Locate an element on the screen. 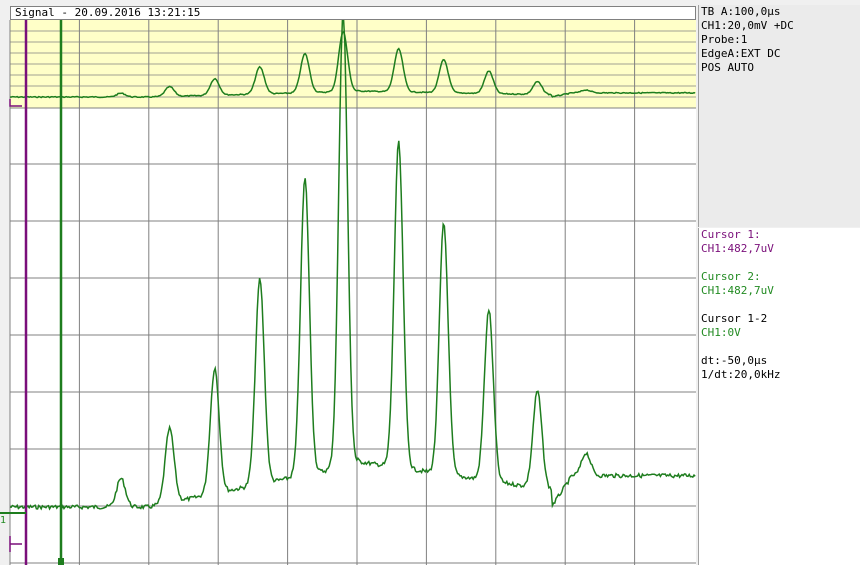 This screenshot has height=565, width=860. channel-readout: CH1:20,0mV +DC is located at coordinates (747, 25).